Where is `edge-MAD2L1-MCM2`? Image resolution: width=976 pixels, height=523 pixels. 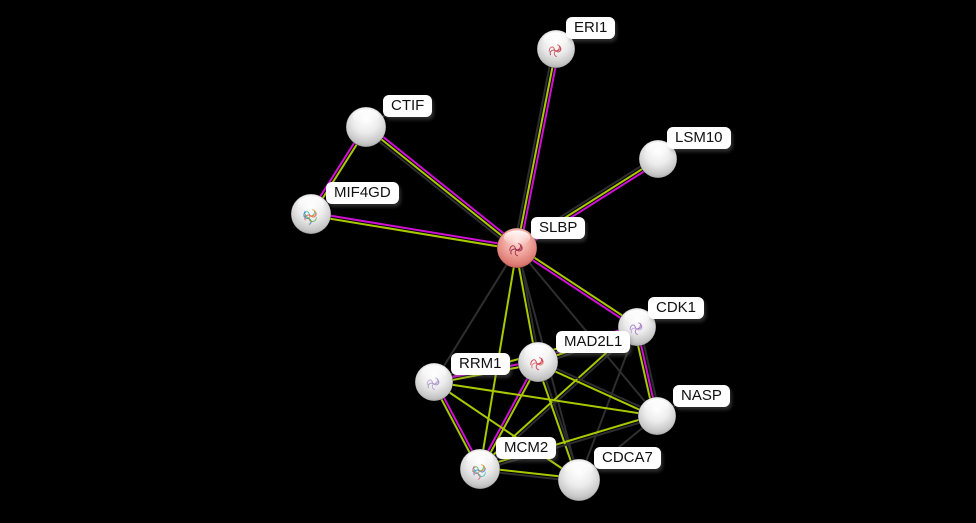 edge-MAD2L1-MCM2 is located at coordinates (509, 415).